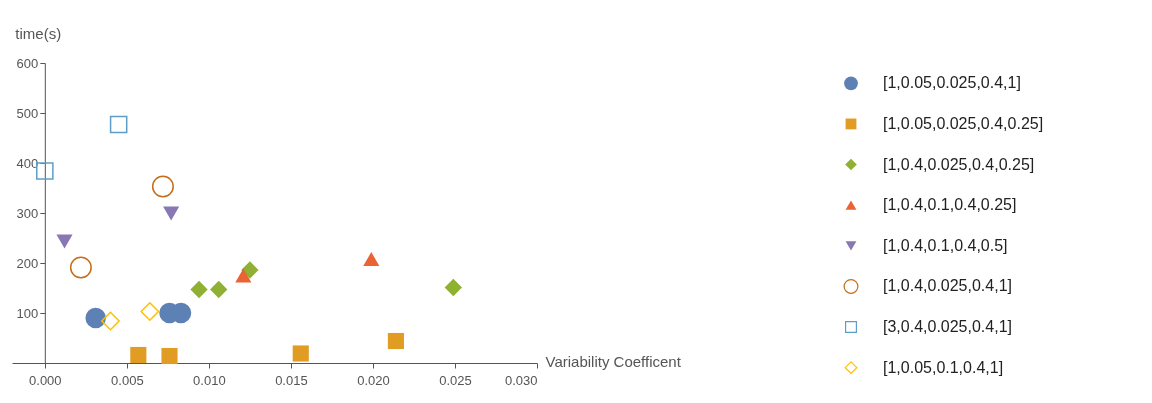  Describe the element at coordinates (38, 33) in the screenshot. I see `y-axis-title: time(s)` at that location.